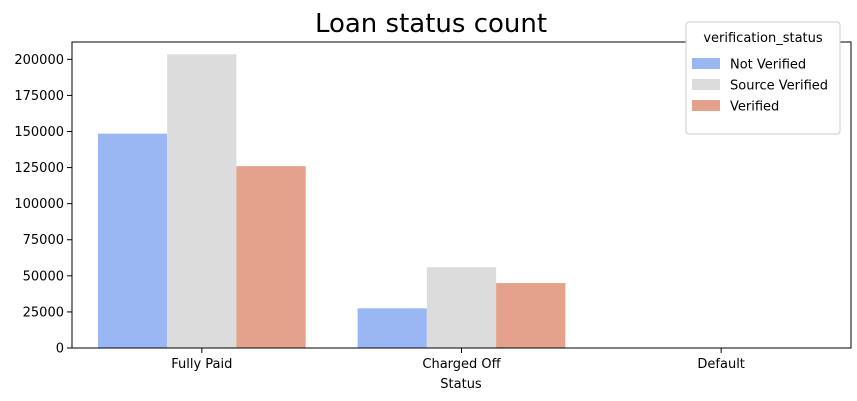 Image resolution: width=857 pixels, height=401 pixels. I want to click on legend-swatch-source-verified, so click(706, 84).